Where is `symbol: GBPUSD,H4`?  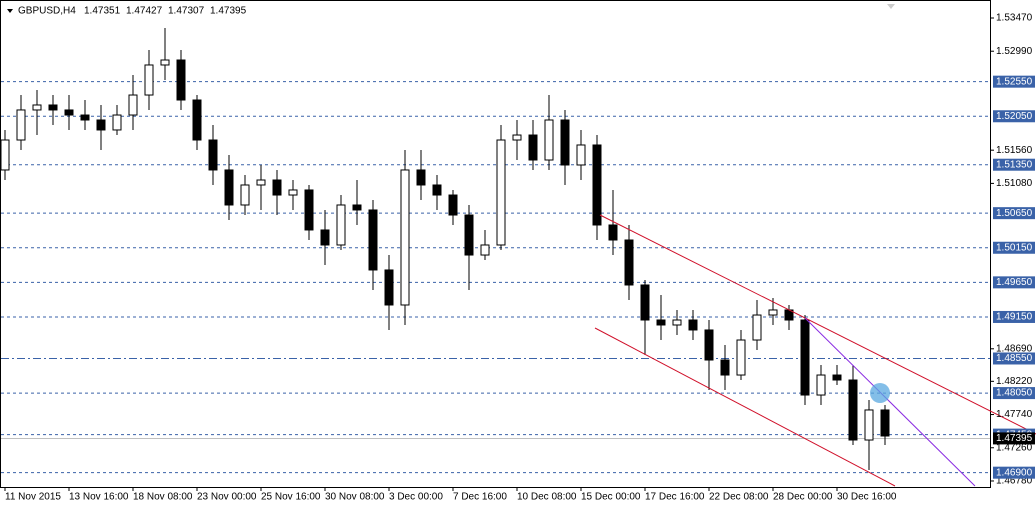
symbol: GBPUSD,H4 is located at coordinates (47, 11).